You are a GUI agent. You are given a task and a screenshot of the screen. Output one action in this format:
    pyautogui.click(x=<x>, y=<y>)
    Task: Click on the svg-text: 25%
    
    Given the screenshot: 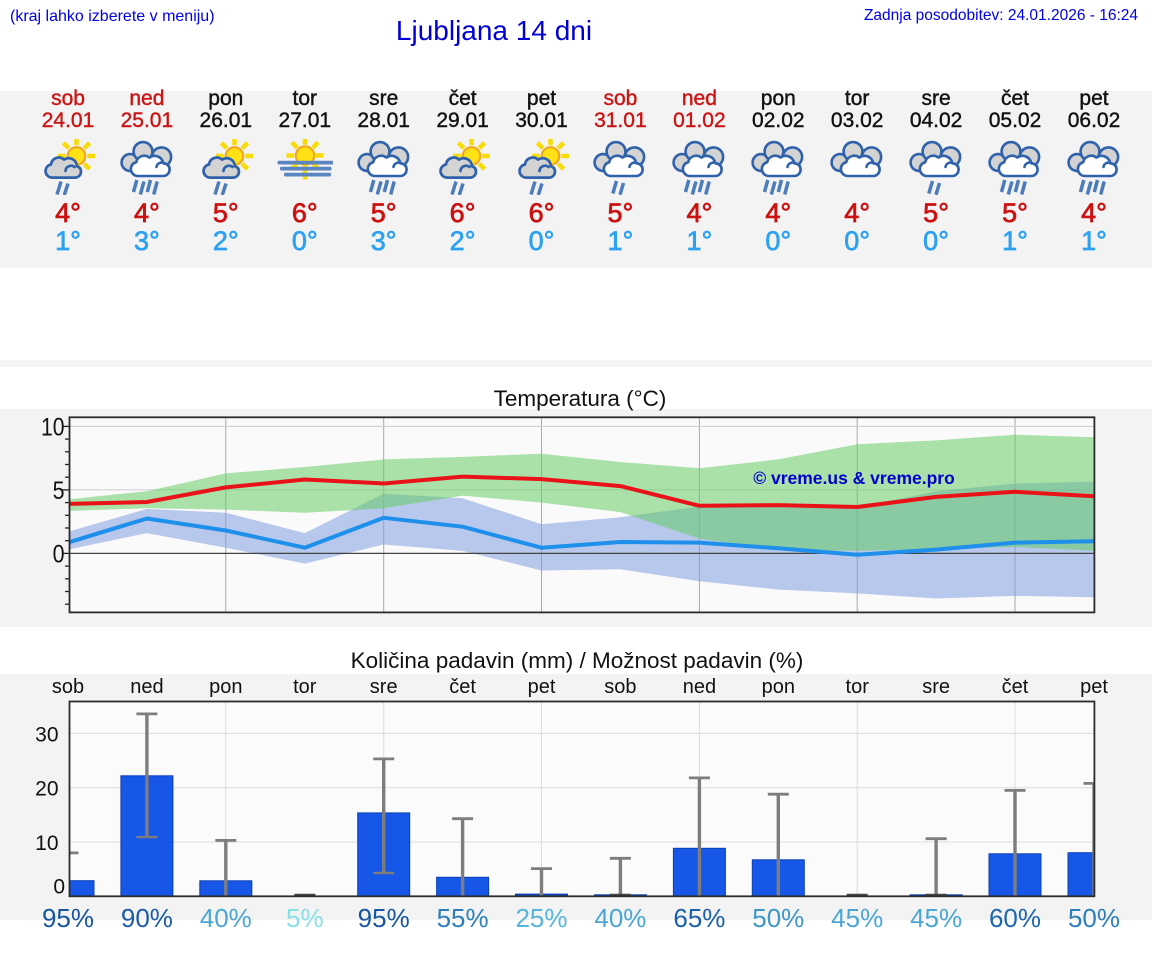 What is the action you would take?
    pyautogui.click(x=541, y=918)
    